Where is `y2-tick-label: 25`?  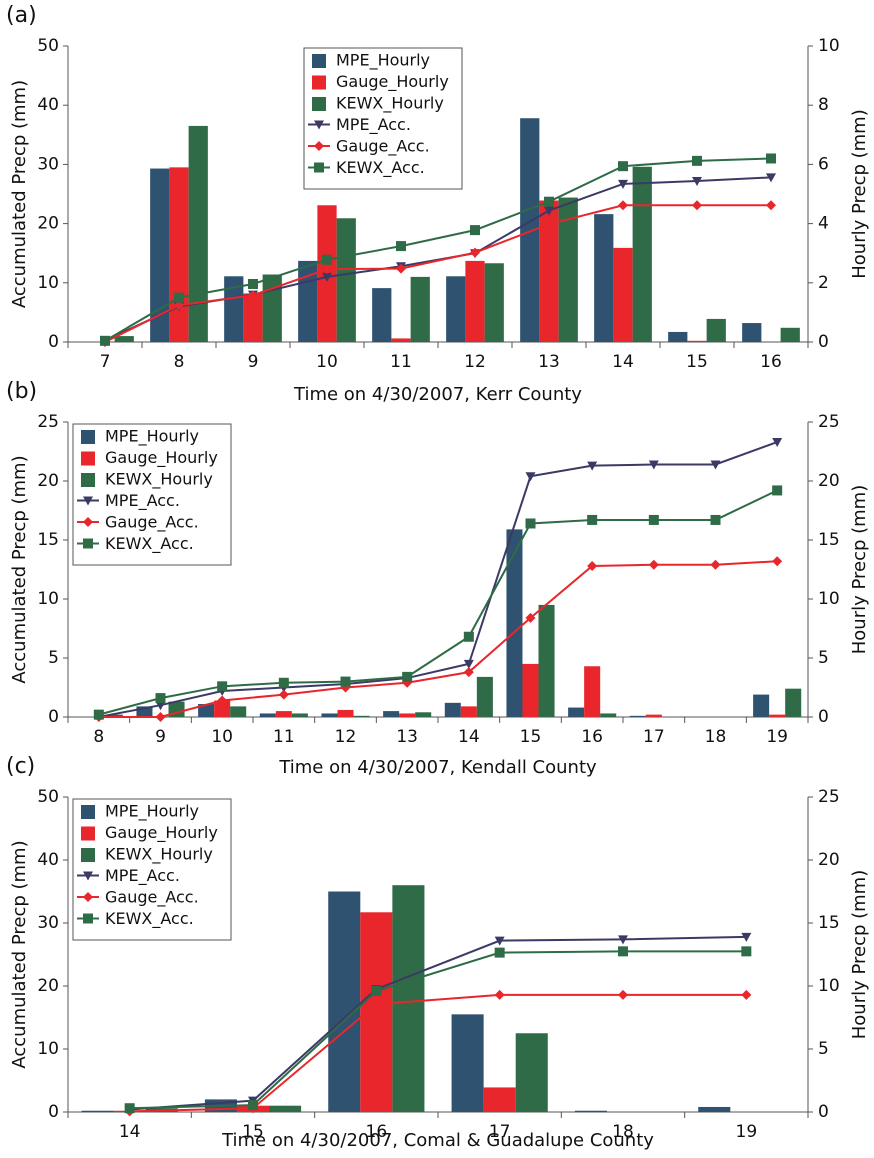
y2-tick-label: 25 is located at coordinates (829, 797).